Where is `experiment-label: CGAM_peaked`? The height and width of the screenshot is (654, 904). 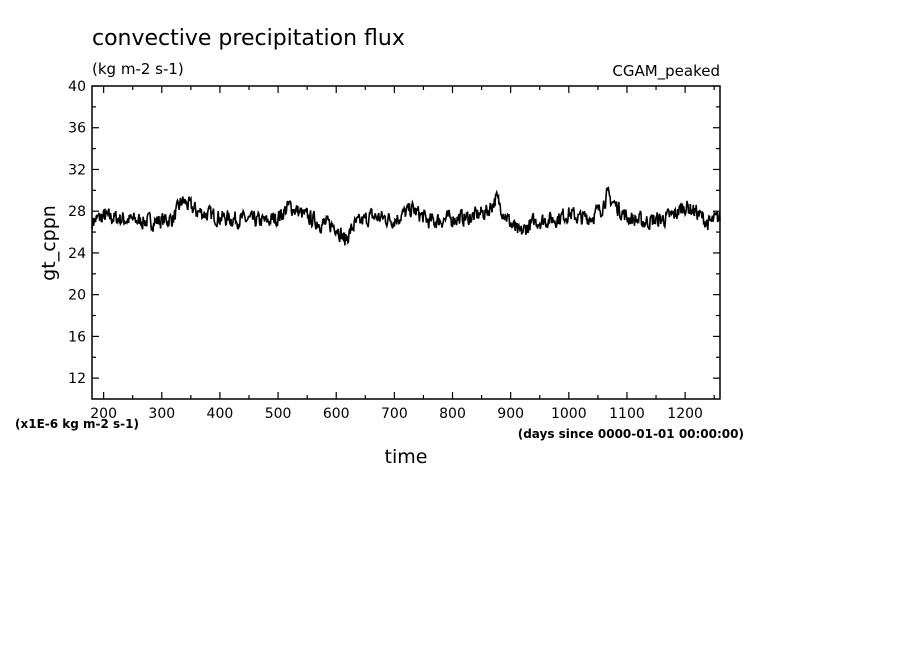 experiment-label: CGAM_peaked is located at coordinates (666, 71).